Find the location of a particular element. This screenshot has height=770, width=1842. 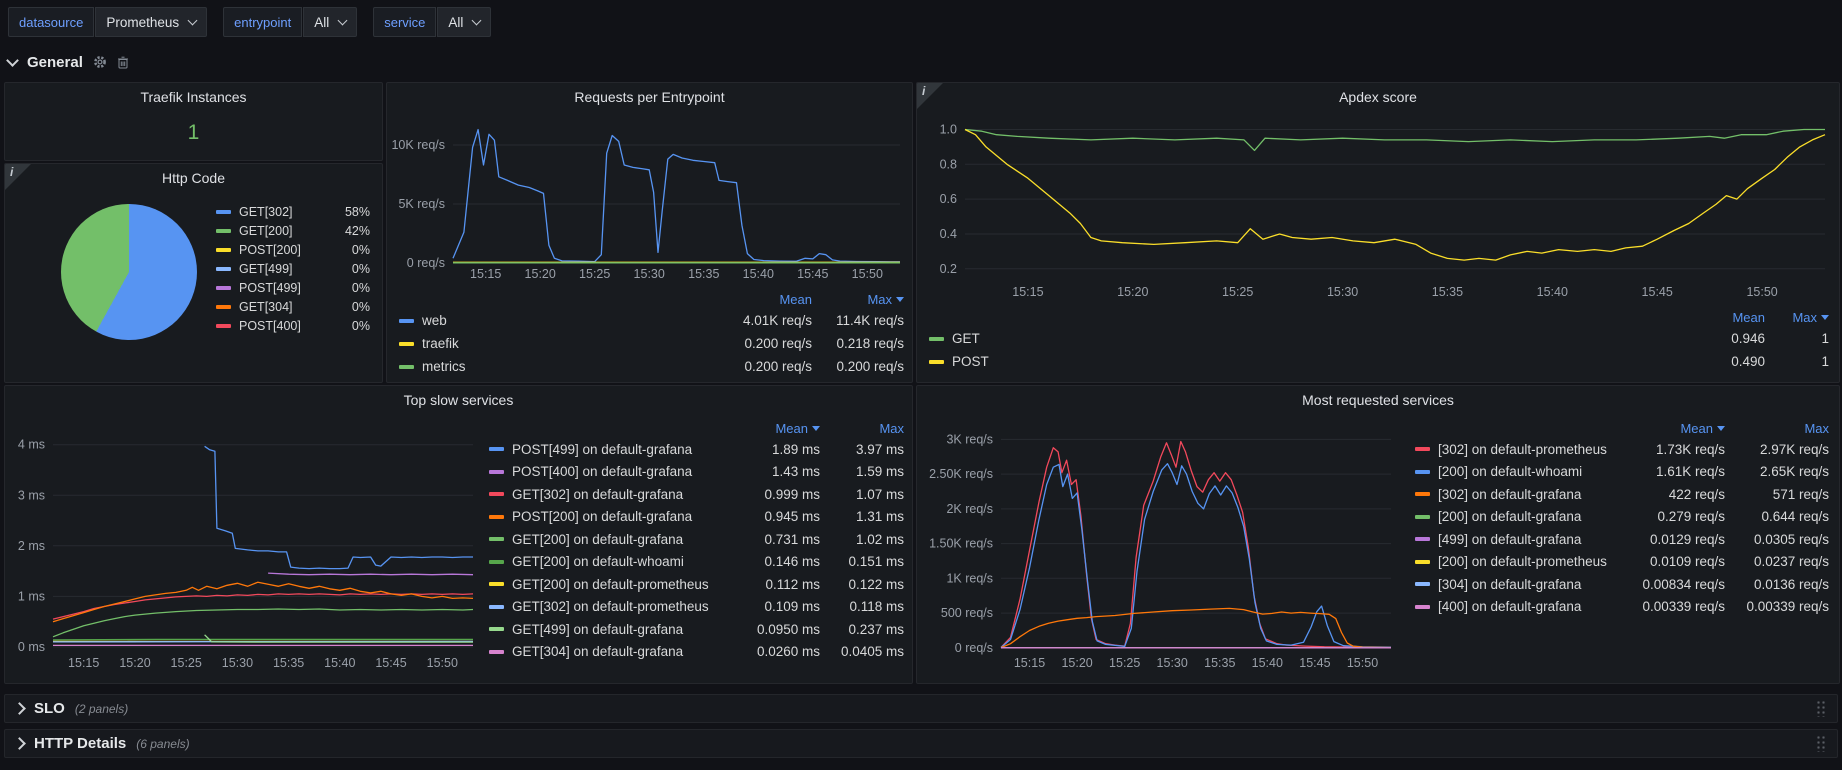

legend-row: POST 0.490 1 is located at coordinates (1379, 361).